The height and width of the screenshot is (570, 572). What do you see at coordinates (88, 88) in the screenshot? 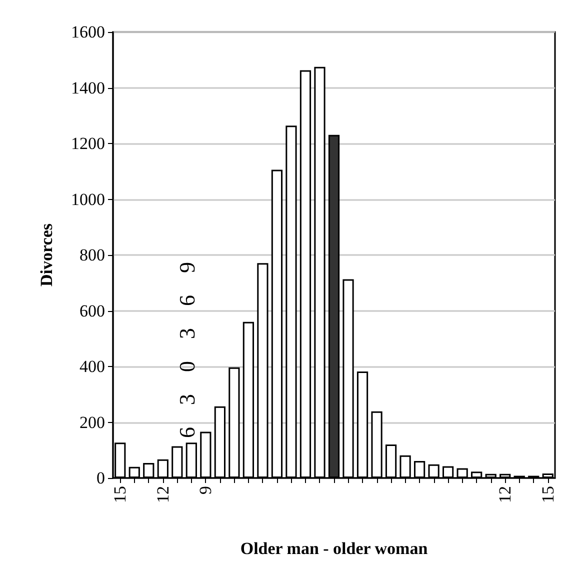
I see `y-tick-label: 1400` at bounding box center [88, 88].